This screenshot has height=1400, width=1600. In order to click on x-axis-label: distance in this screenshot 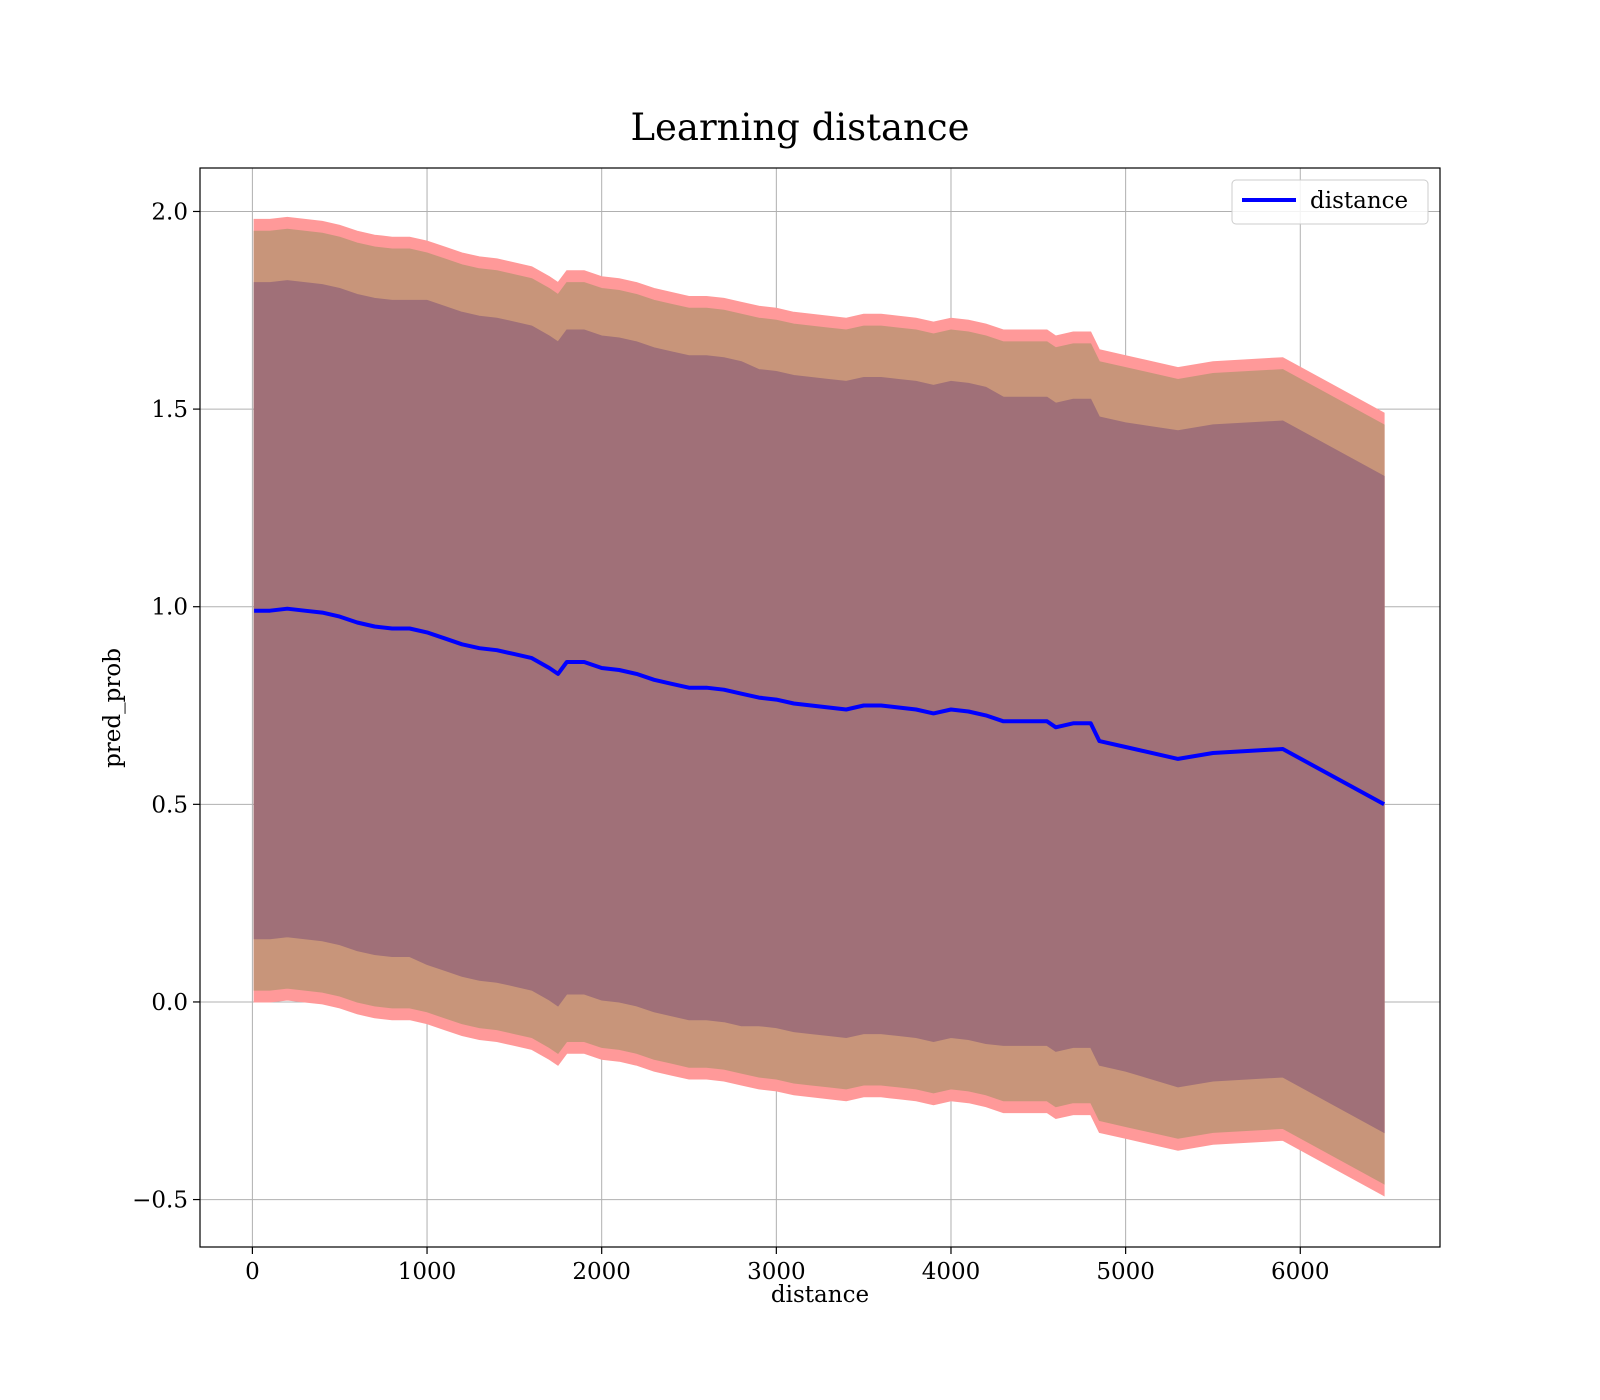, I will do `click(820, 1295)`.